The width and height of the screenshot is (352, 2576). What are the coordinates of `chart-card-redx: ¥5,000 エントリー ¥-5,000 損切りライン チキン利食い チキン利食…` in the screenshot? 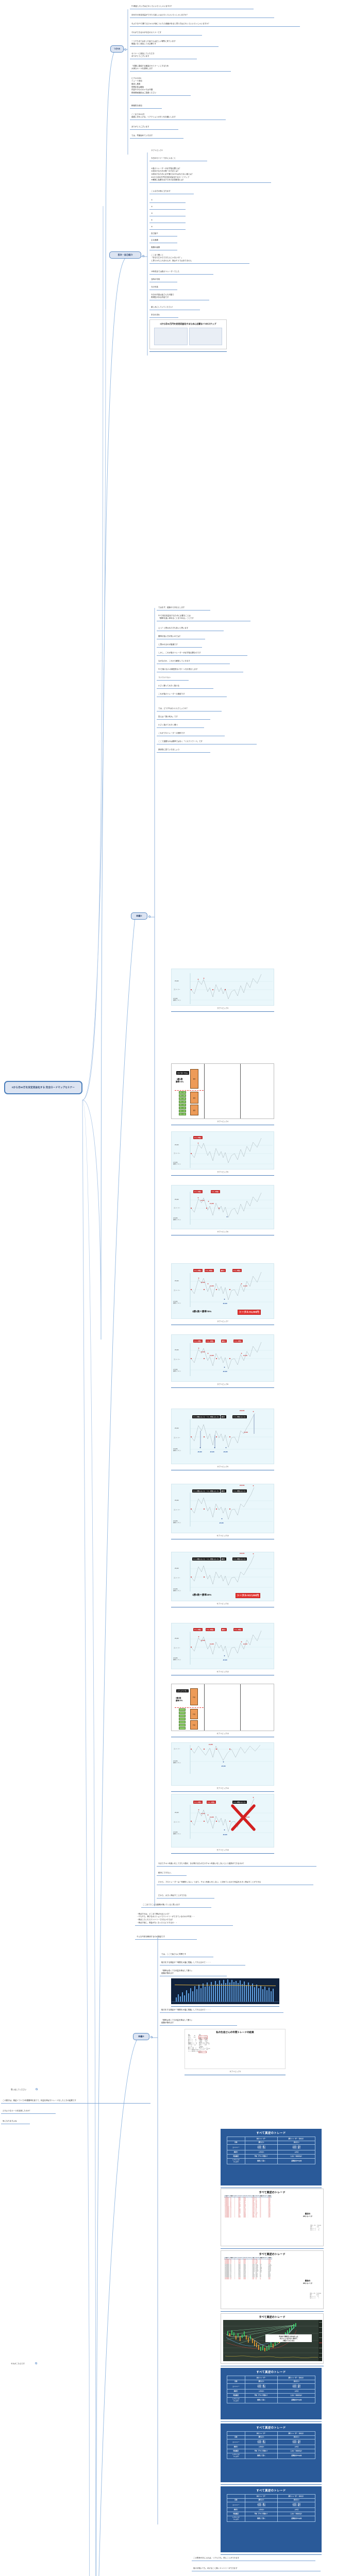 It's located at (223, 1824).